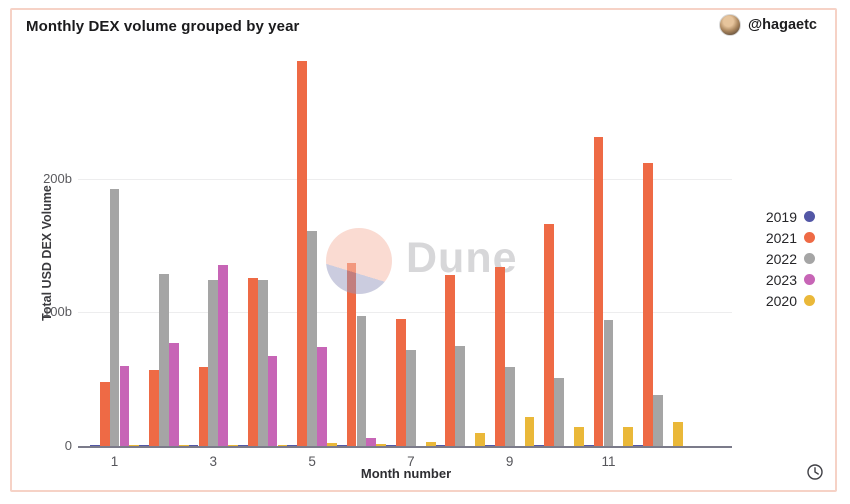 This screenshot has height=504, width=850. I want to click on legend-label: 2023, so click(781, 279).